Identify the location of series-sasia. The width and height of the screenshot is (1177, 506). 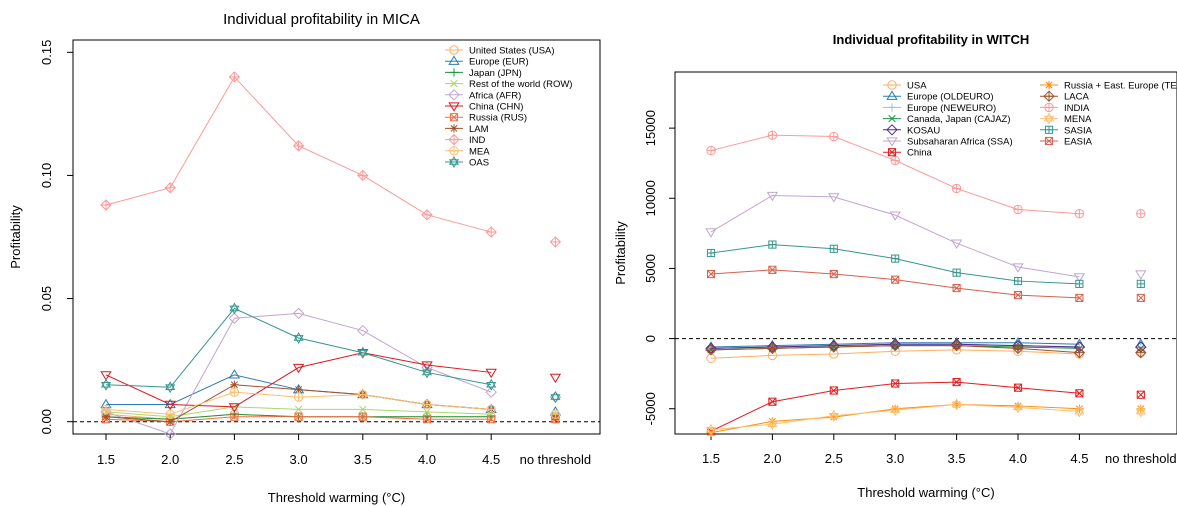
(925, 264).